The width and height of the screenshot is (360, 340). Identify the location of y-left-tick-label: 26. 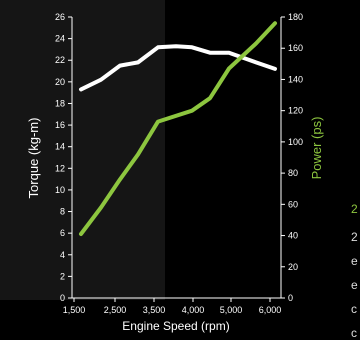
(60, 17).